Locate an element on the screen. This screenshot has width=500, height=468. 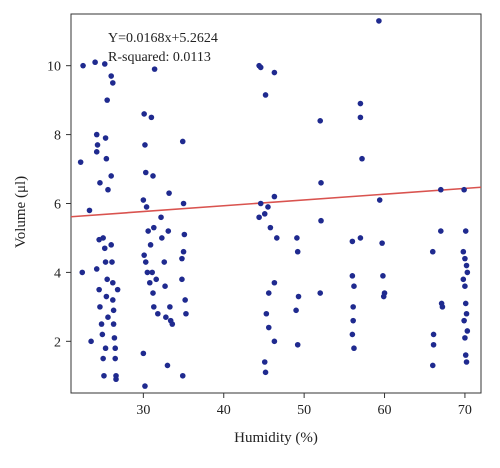
y-tick-label: 2 is located at coordinates (57, 342).